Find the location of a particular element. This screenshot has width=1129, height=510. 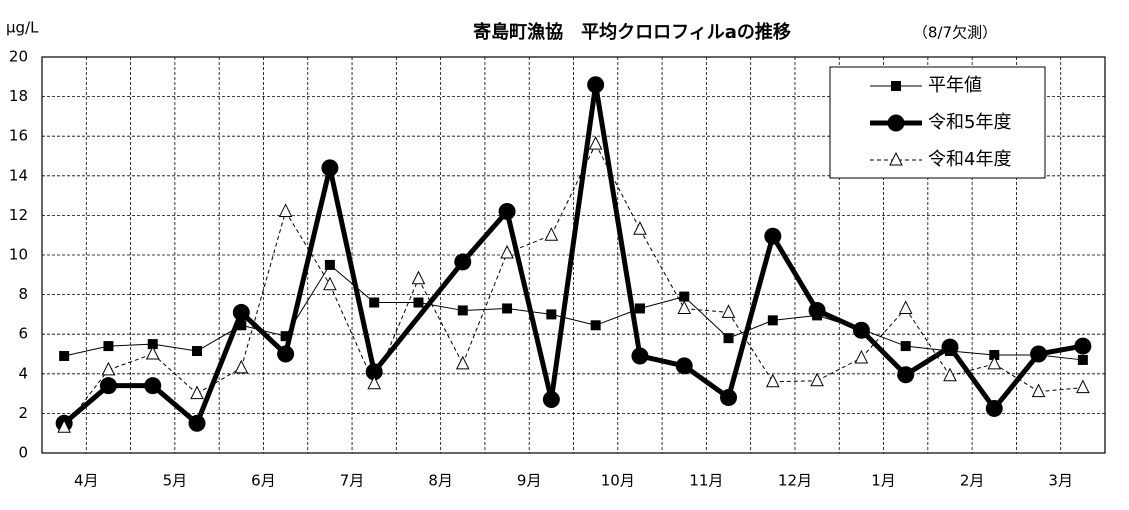

y-tick-label: 0 is located at coordinates (23, 453).